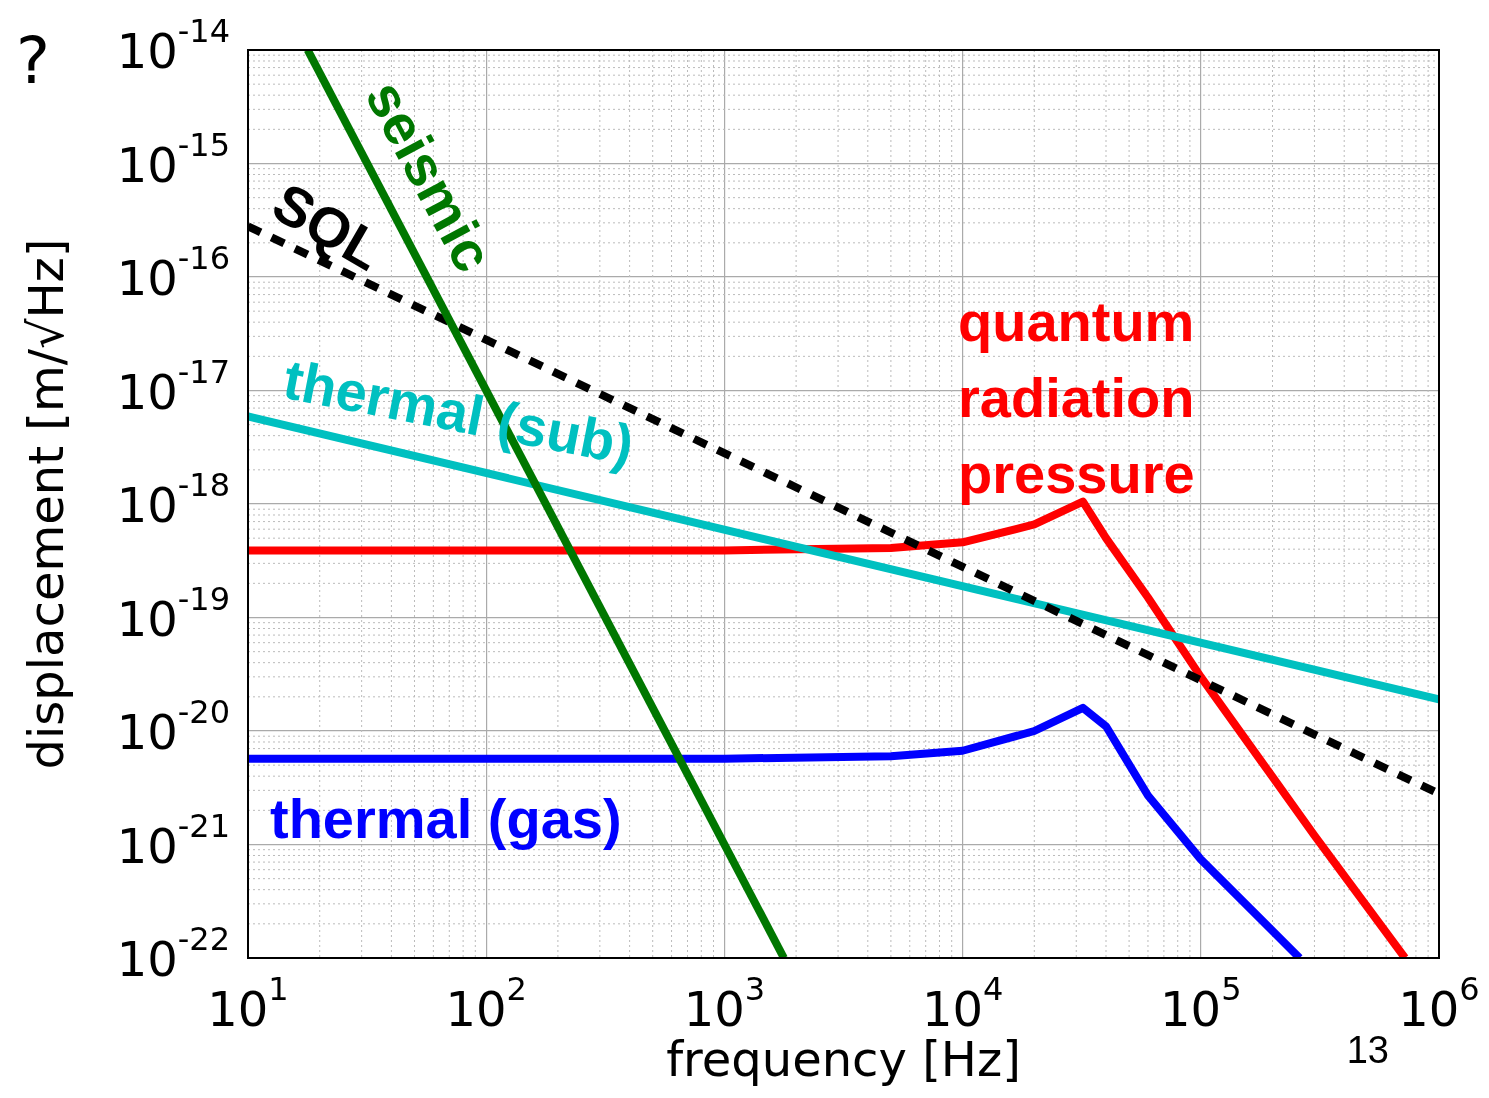  I want to click on y-axis-title: displacement [m/√Hz], so click(46, 504).